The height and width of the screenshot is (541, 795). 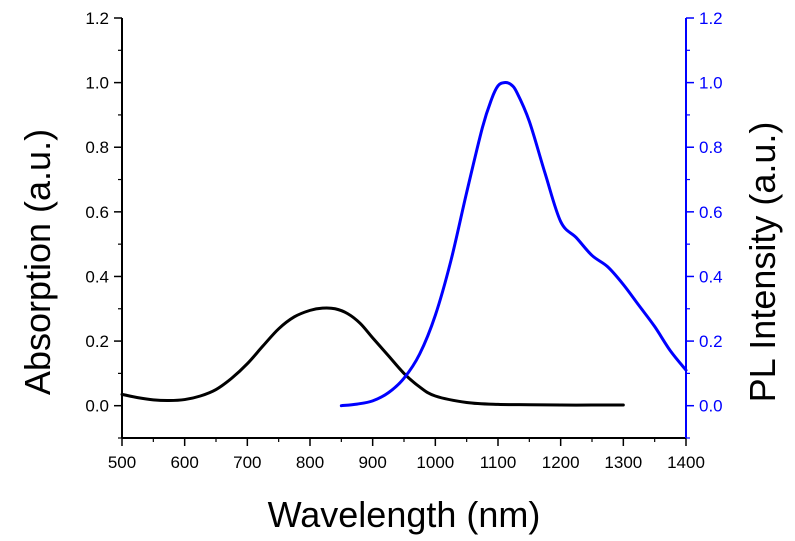 I want to click on y-tick-label-left: 0.2, so click(x=97, y=341).